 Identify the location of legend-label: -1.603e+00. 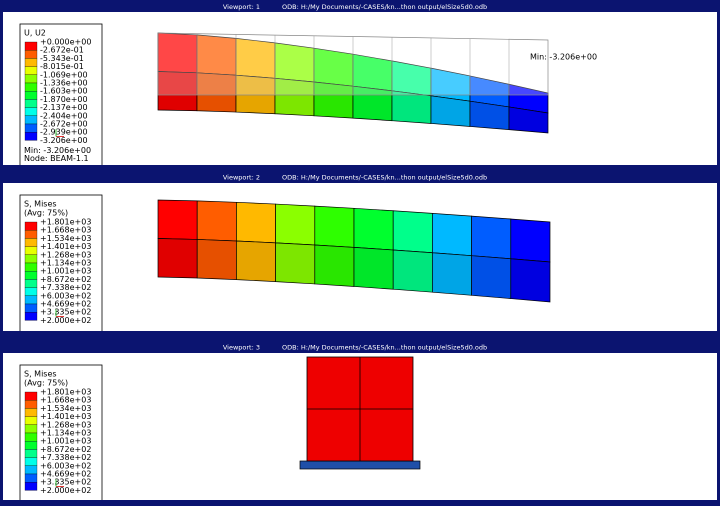
(64, 91).